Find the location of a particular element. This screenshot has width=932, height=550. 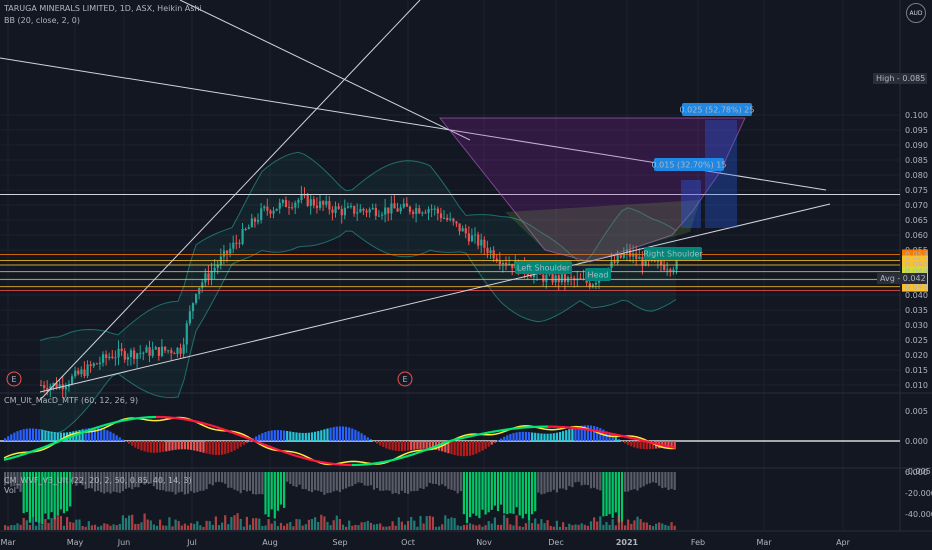

currency-badge: AUD is located at coordinates (916, 13).